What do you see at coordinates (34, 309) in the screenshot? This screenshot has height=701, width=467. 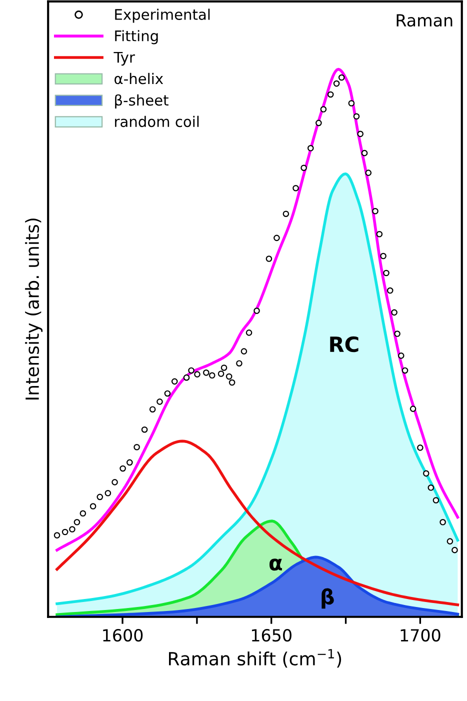 I see `y-axis-title: Intensity (arb. units)` at bounding box center [34, 309].